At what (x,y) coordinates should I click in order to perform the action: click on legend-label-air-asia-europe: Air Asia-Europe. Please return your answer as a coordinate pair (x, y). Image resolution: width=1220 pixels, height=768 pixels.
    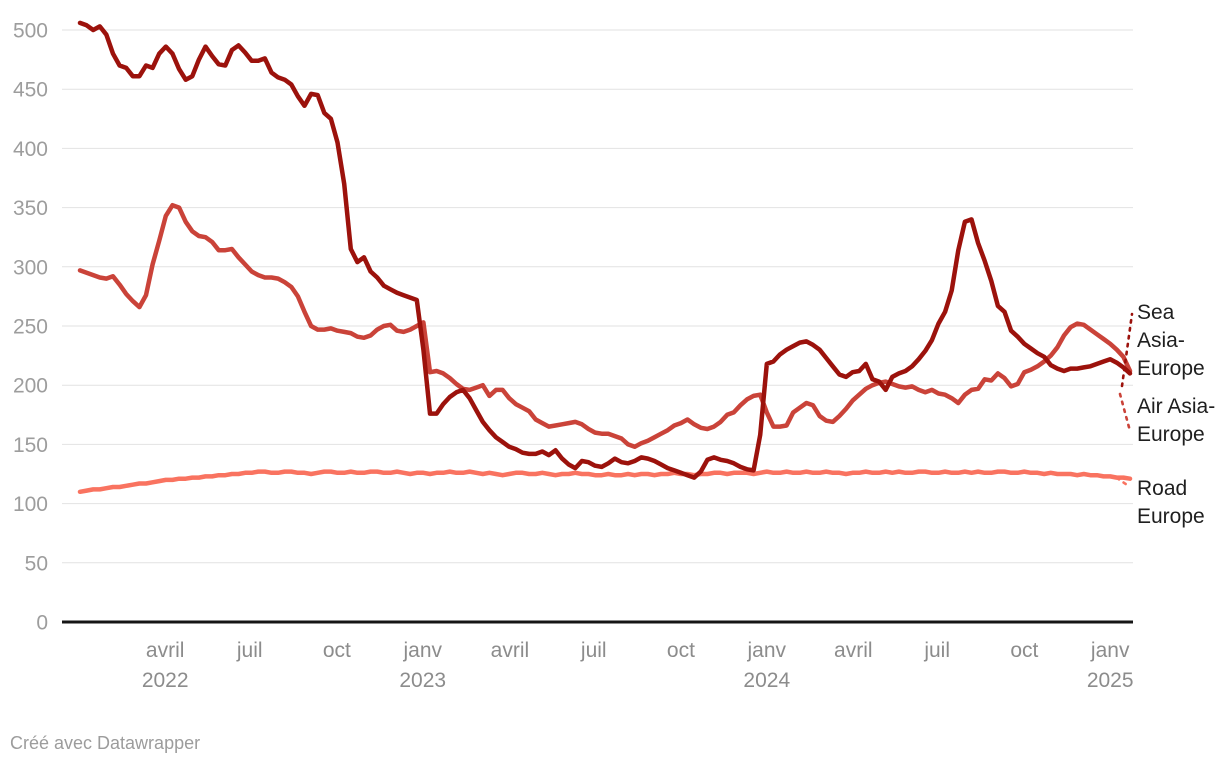
    Looking at the image, I should click on (1176, 420).